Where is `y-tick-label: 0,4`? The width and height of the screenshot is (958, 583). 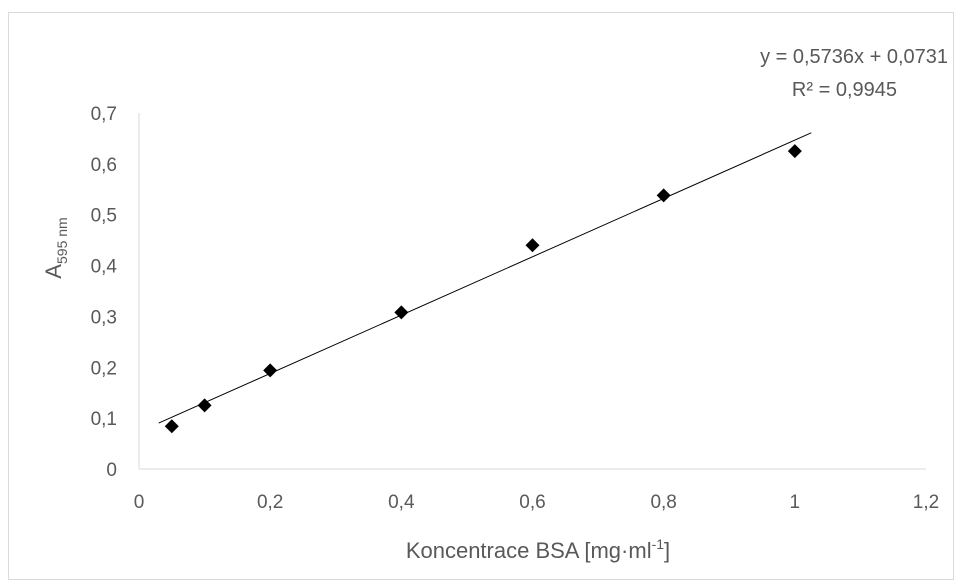
y-tick-label: 0,4 is located at coordinates (104, 267).